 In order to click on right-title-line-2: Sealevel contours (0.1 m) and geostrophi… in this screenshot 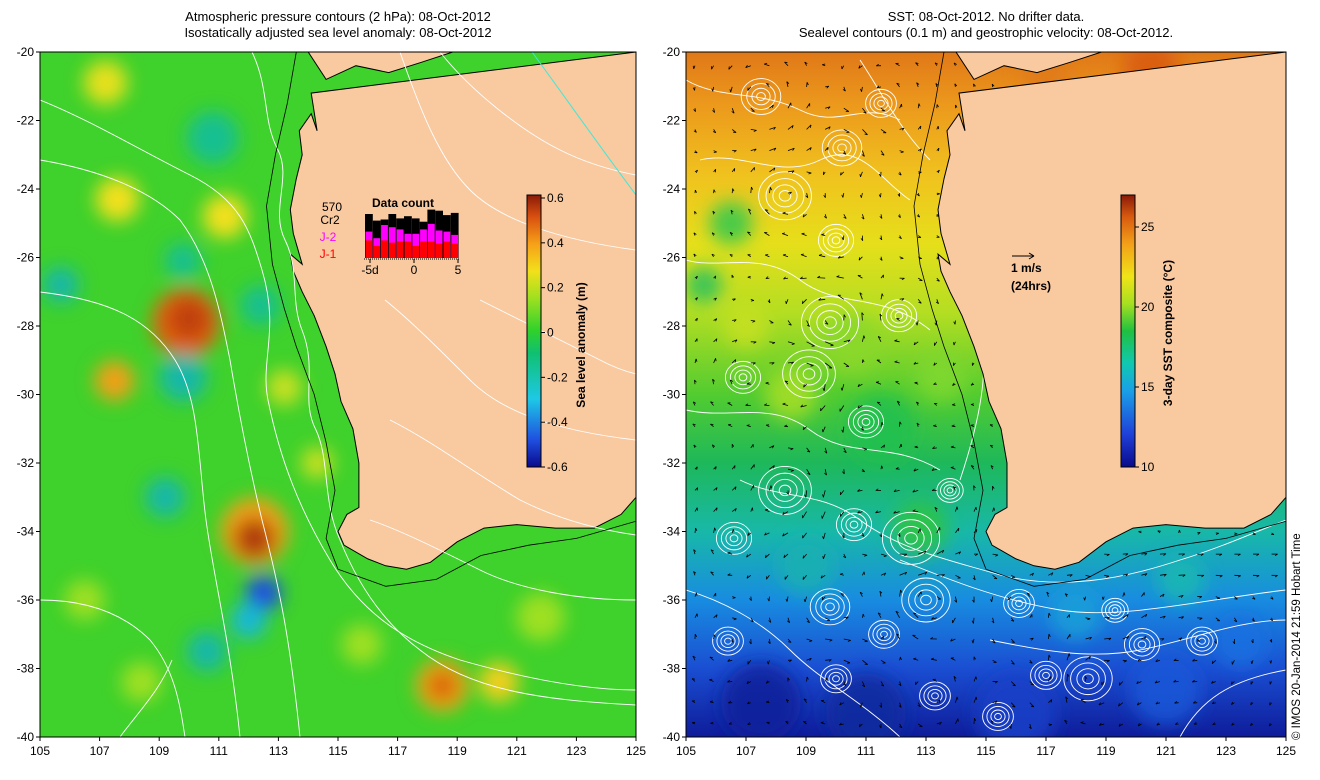, I will do `click(986, 32)`.